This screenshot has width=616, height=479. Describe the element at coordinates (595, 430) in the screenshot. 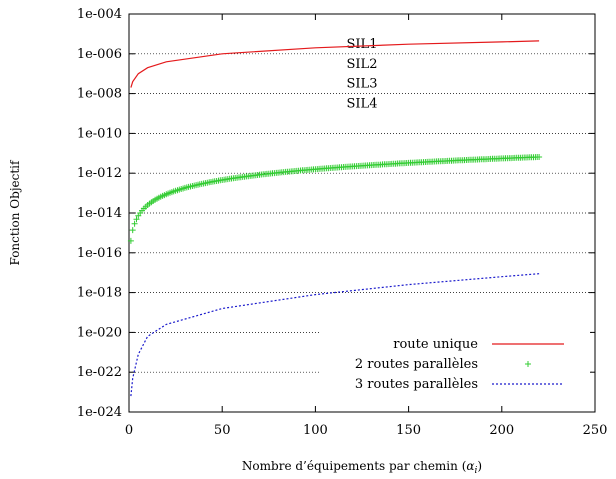

I see `x-tick-label: 250` at that location.